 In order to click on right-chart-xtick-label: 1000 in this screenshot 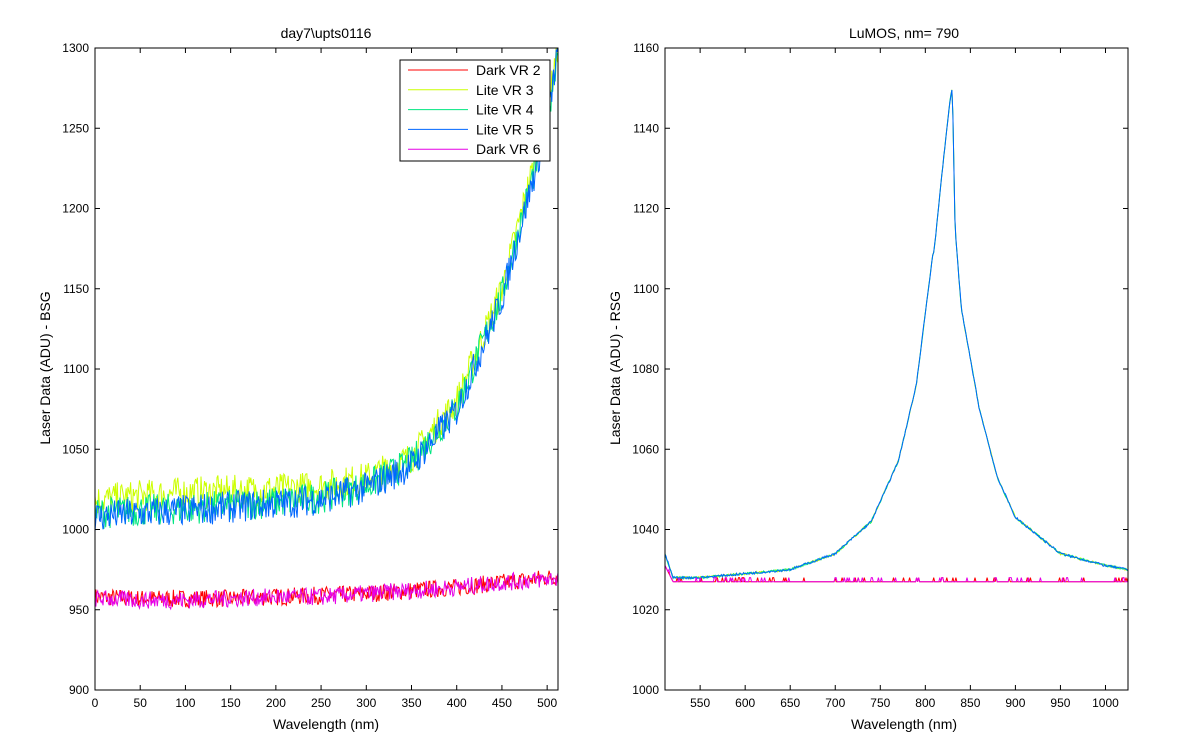, I will do `click(1105, 703)`.